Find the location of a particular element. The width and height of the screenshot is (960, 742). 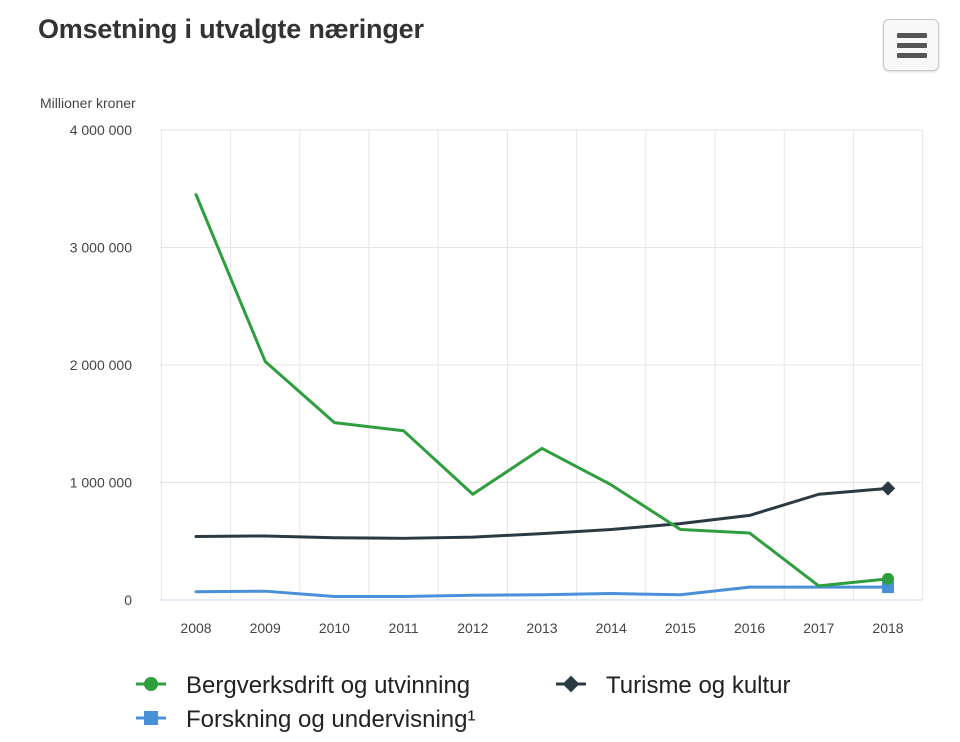

x-tick-label: 2010 is located at coordinates (334, 628).